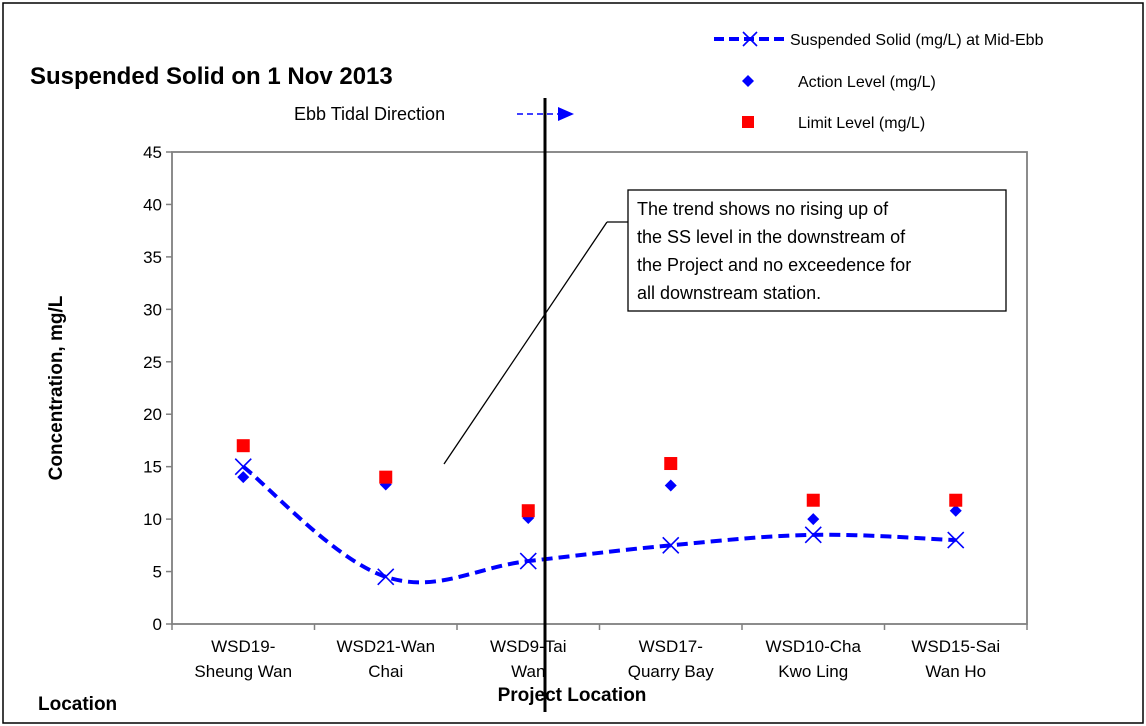 This screenshot has width=1146, height=726. I want to click on ebb-direction-label: Ebb Tidal Direction, so click(369, 114).